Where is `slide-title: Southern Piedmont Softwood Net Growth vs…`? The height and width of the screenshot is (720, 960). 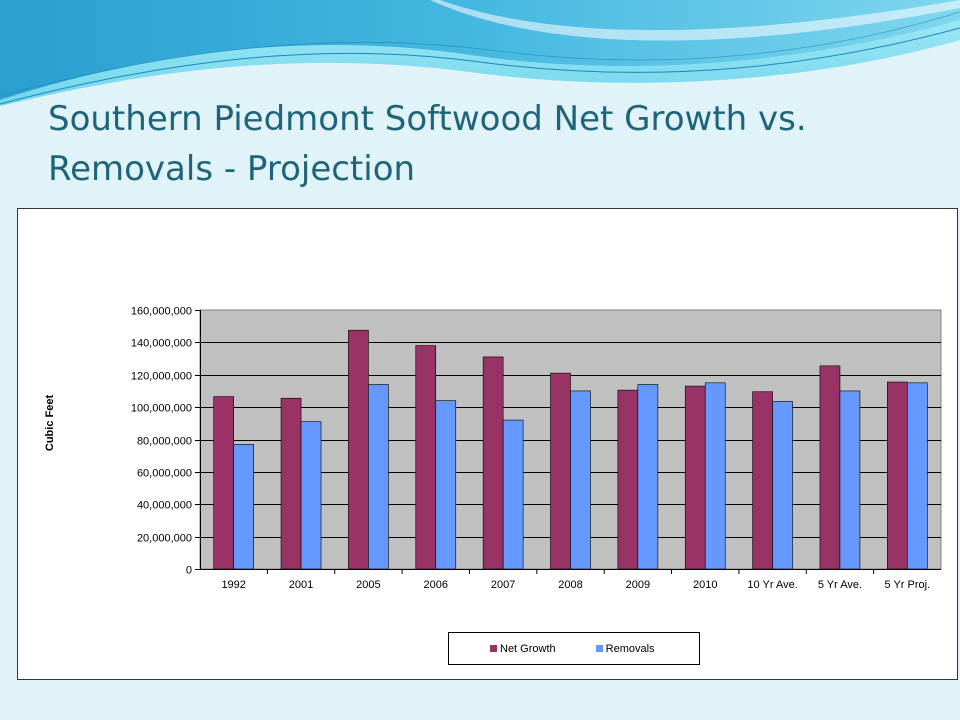
slide-title: Southern Piedmont Softwood Net Growth vs… is located at coordinates (427, 144).